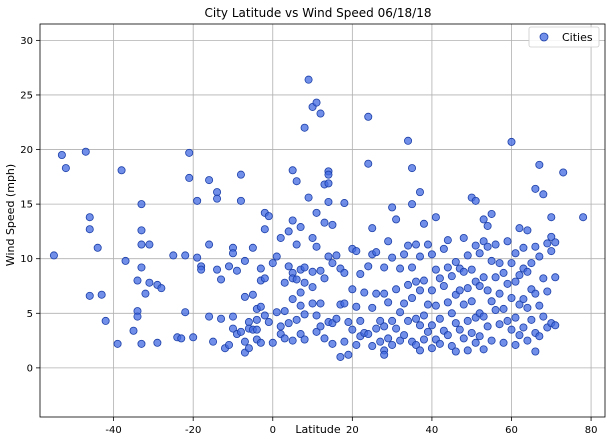 This screenshot has width=609, height=445. I want to click on x-tick-label: 60, so click(511, 430).